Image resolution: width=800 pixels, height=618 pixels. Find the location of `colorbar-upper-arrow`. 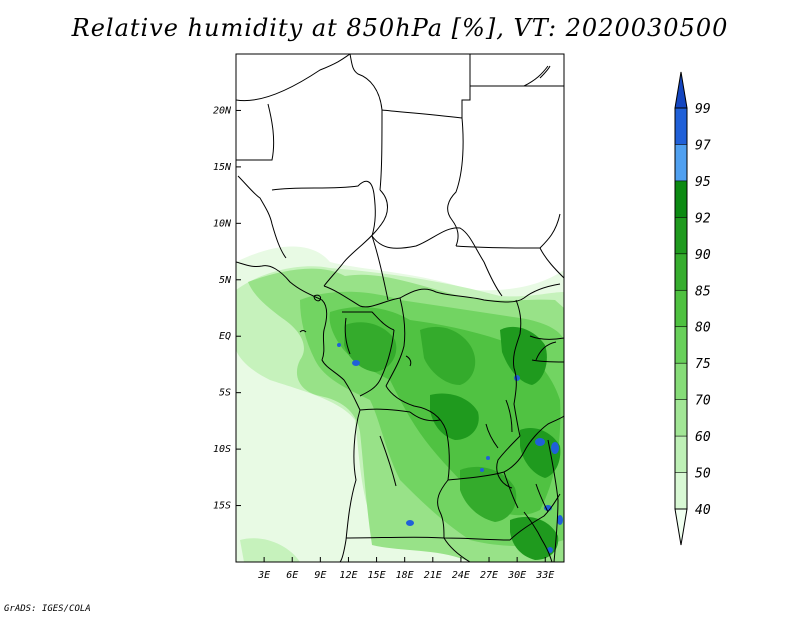

colorbar-upper-arrow is located at coordinates (681, 90).